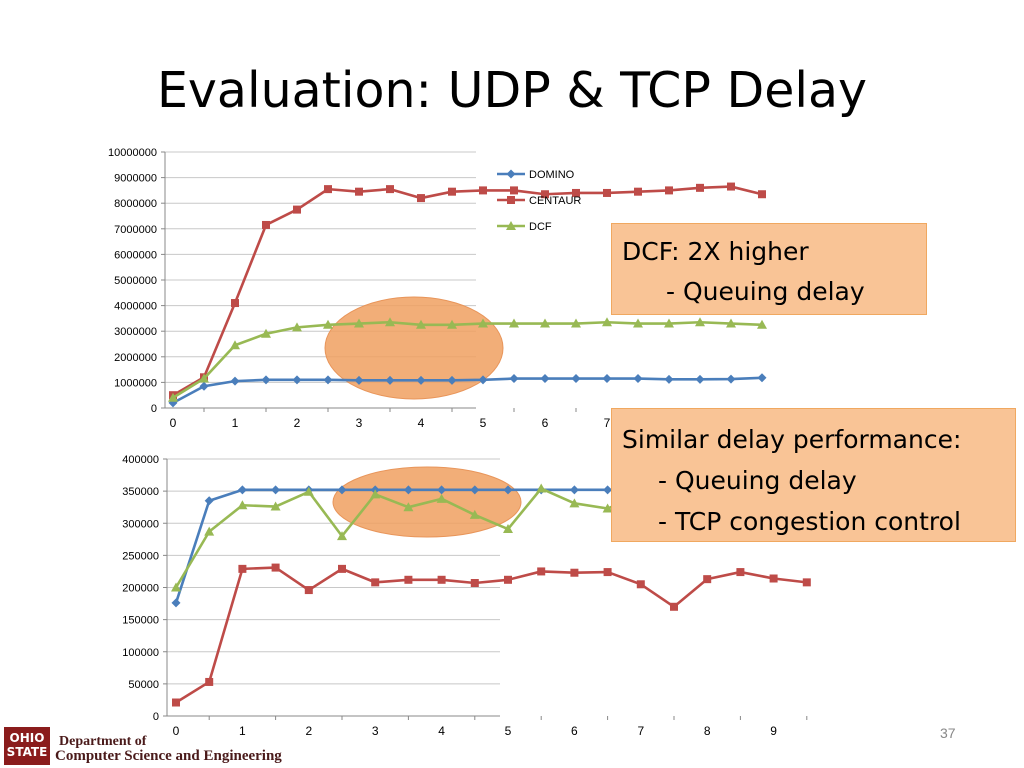 The width and height of the screenshot is (1024, 768). I want to click on x-tick-label: 9, so click(773, 731).